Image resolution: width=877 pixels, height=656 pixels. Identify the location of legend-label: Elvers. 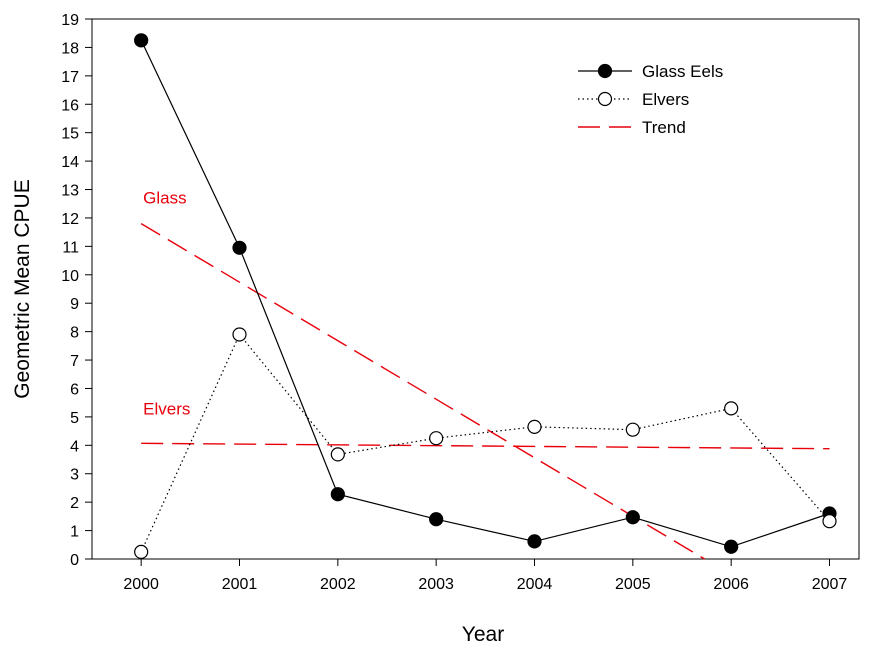
(665, 99).